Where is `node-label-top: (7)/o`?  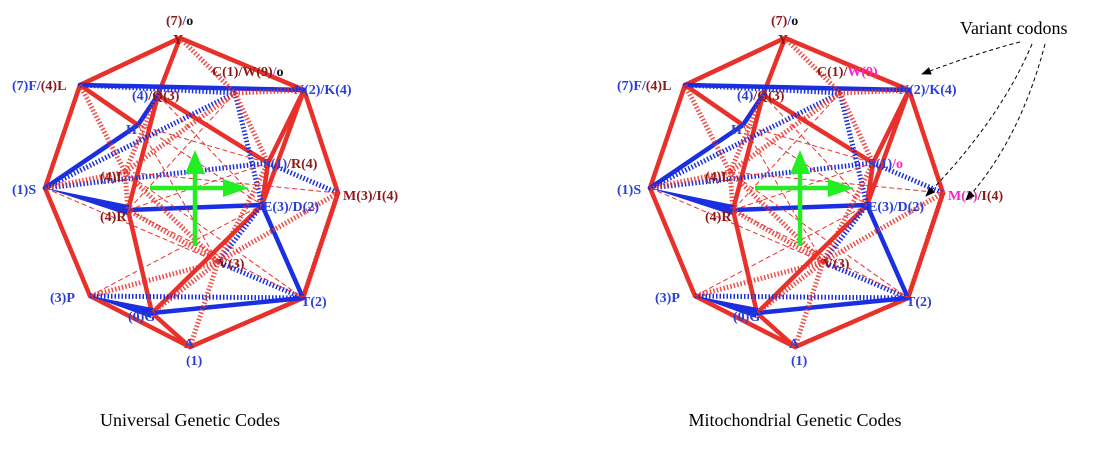 node-label-top: (7)/o is located at coordinates (784, 21).